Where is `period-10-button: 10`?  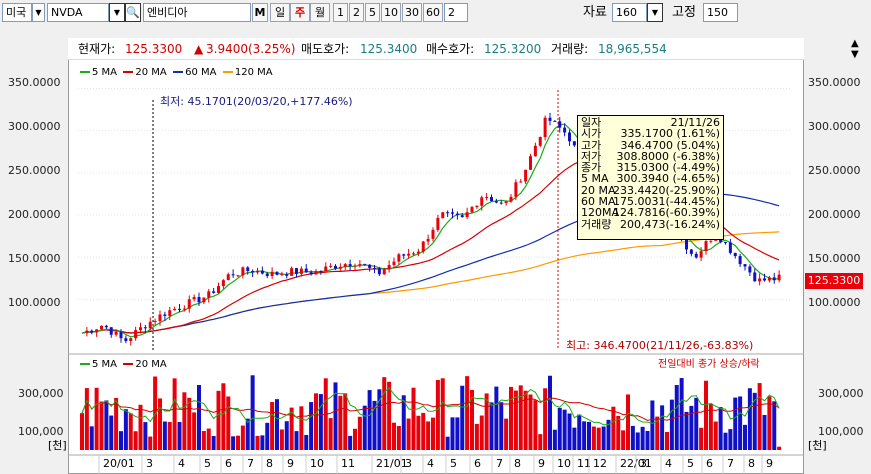 period-10-button: 10 is located at coordinates (391, 12).